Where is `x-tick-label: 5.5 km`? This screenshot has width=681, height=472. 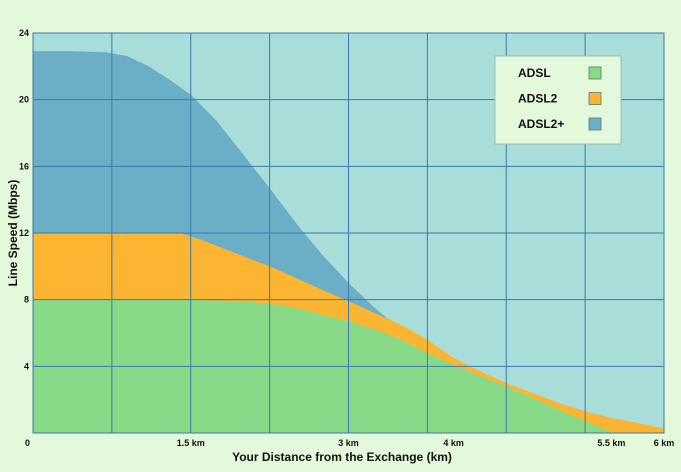
x-tick-label: 5.5 km is located at coordinates (611, 443).